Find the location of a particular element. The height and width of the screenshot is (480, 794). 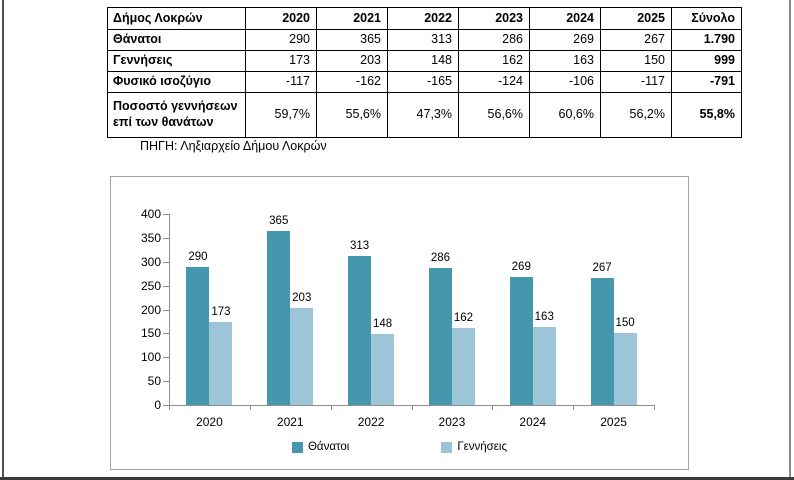

x-axis-category-label: 2023 is located at coordinates (452, 422).